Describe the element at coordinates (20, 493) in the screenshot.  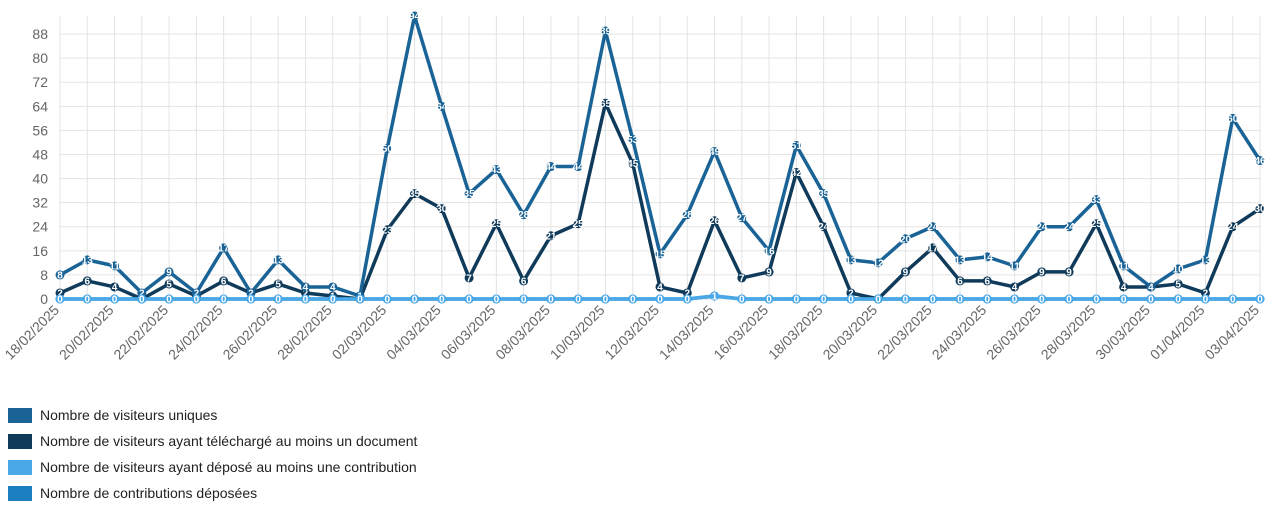
I see `legend-swatch` at that location.